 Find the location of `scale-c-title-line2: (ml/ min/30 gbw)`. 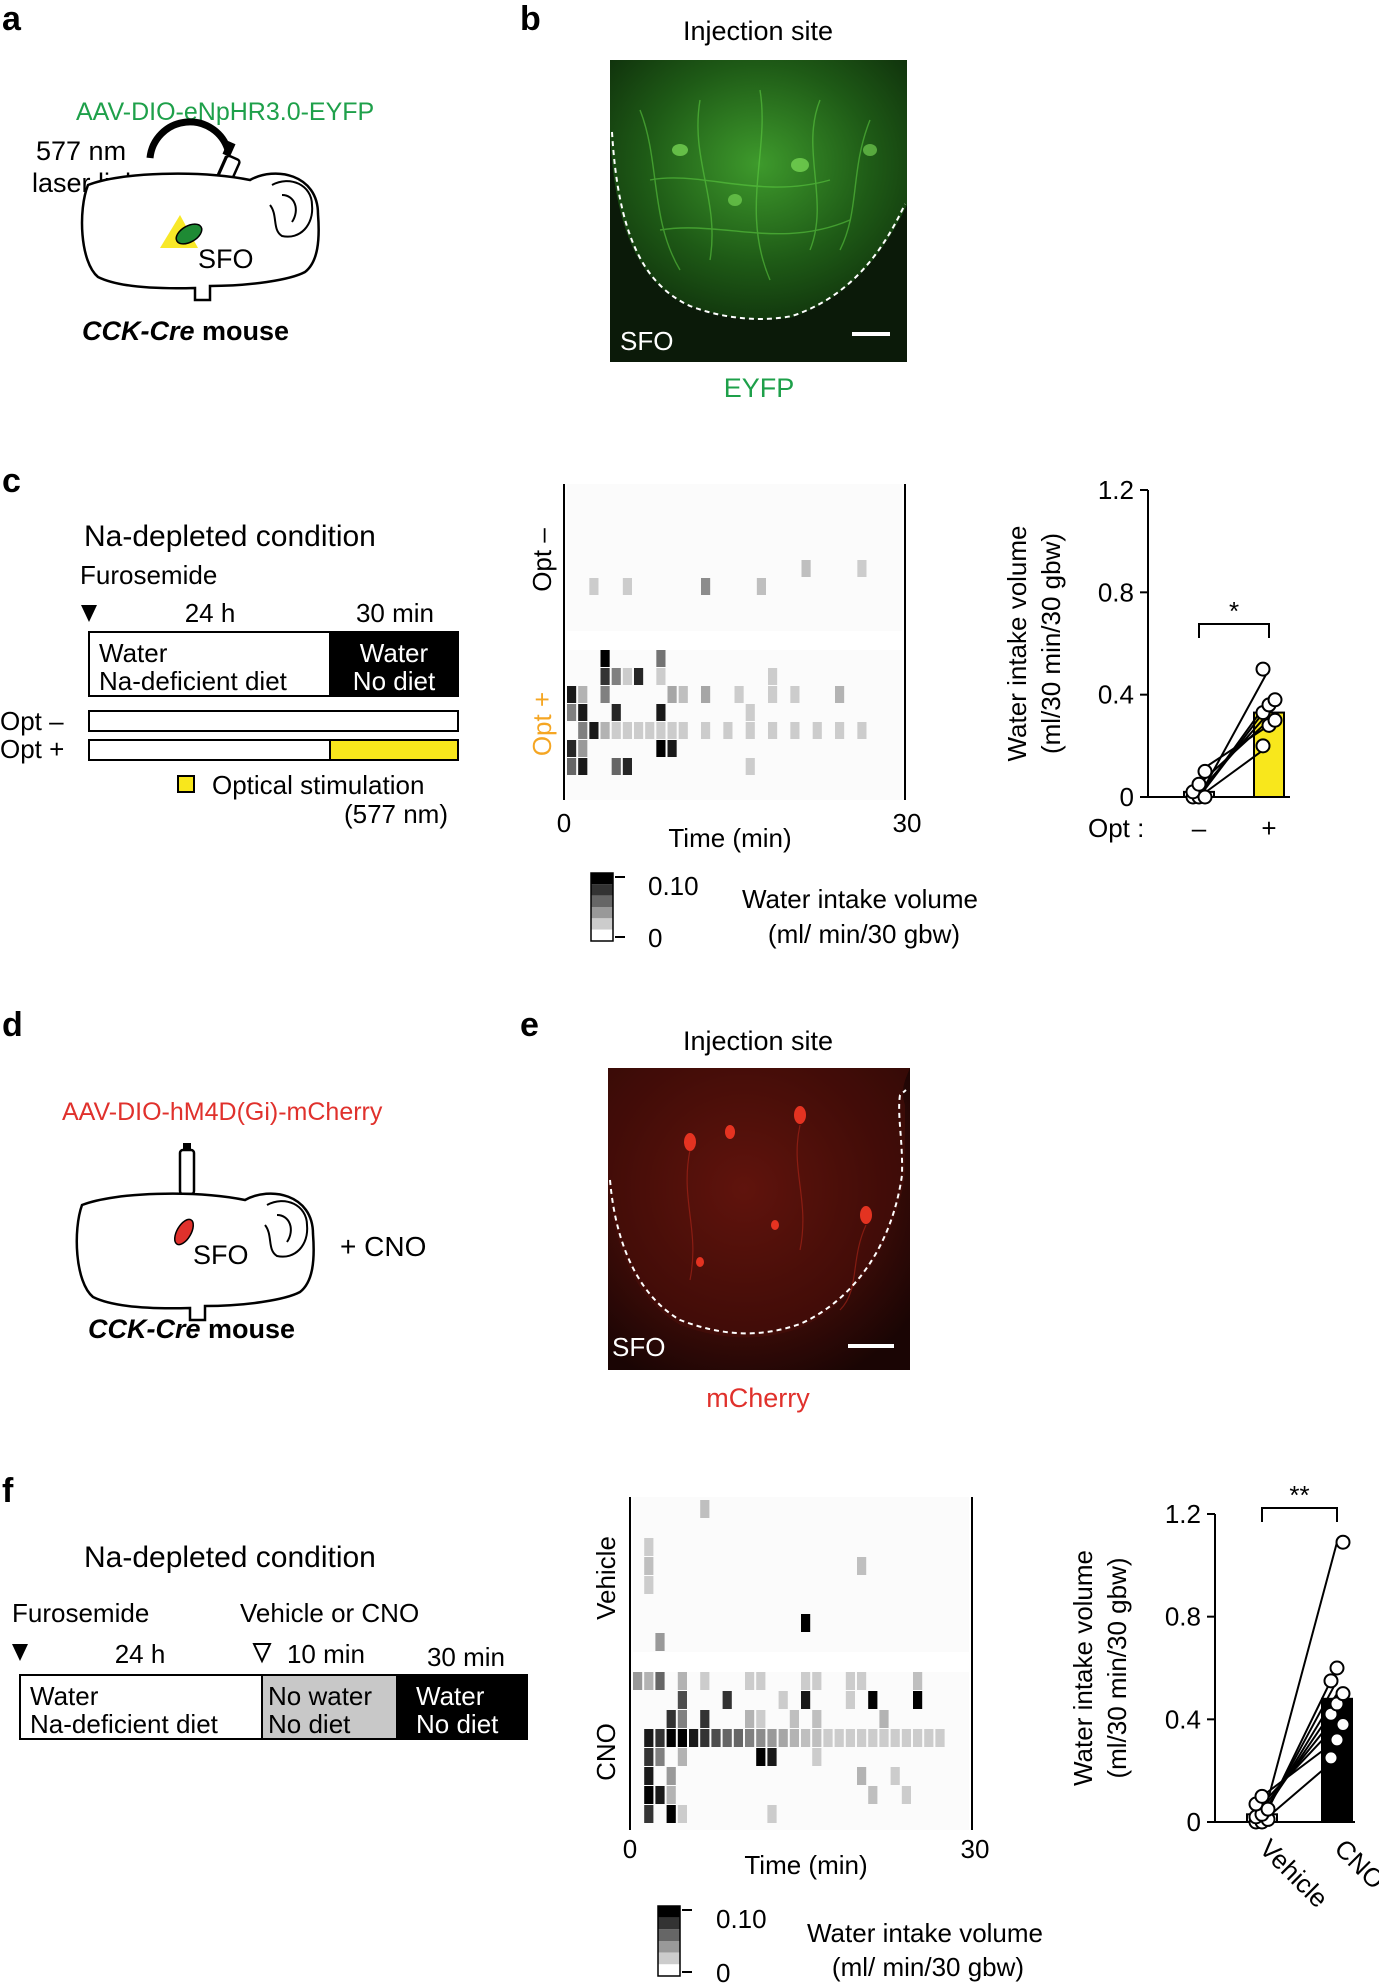

scale-c-title-line2: (ml/ min/30 gbw) is located at coordinates (864, 934).